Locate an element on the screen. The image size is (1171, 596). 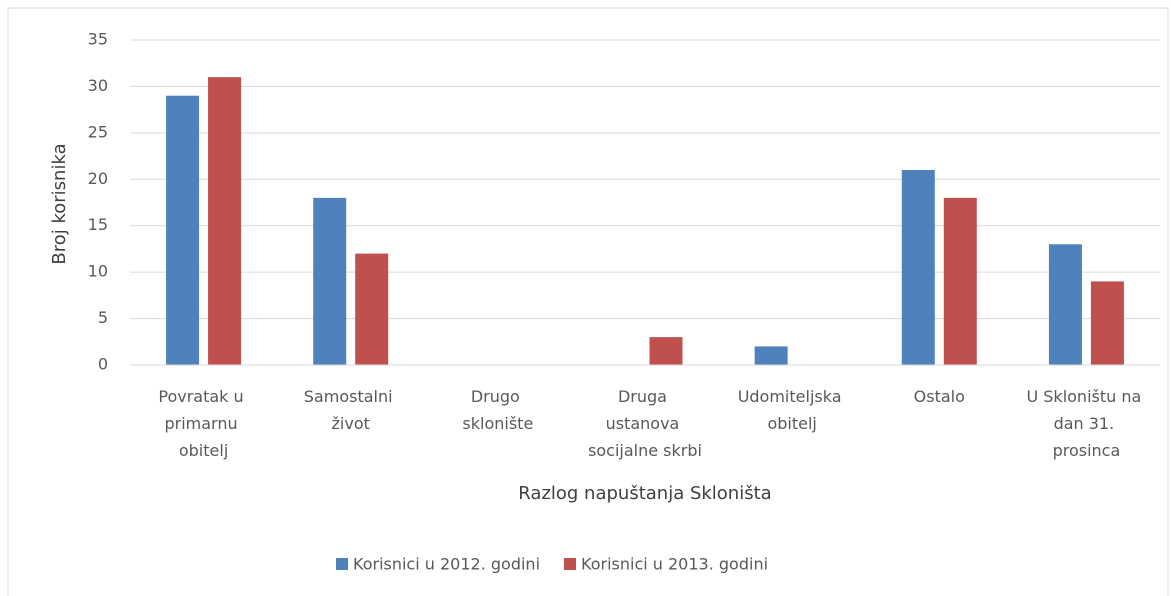
x-tick-label: Udomiteljska obitelj is located at coordinates (792, 410).